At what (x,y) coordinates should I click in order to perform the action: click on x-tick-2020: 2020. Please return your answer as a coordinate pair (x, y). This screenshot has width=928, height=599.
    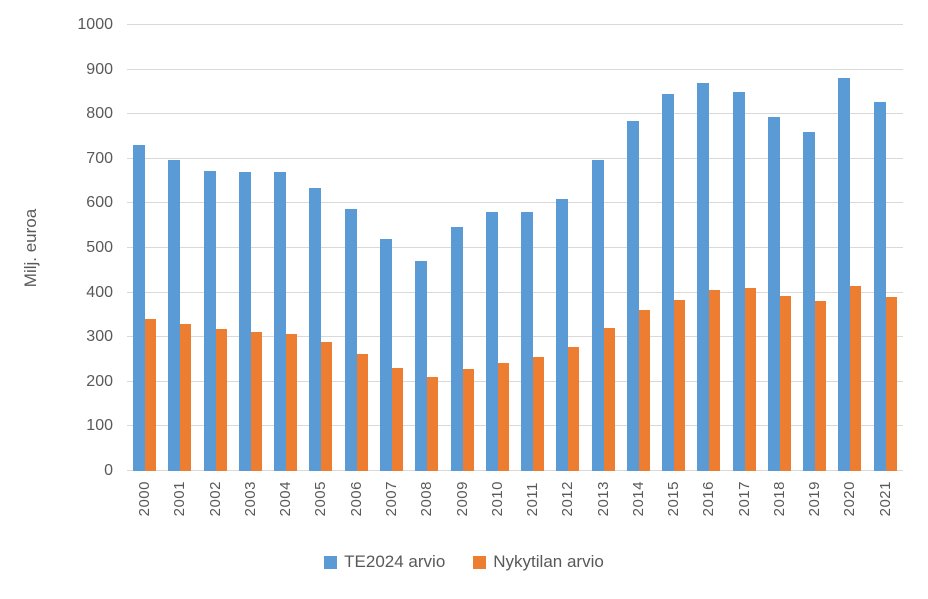
    Looking at the image, I should click on (849, 498).